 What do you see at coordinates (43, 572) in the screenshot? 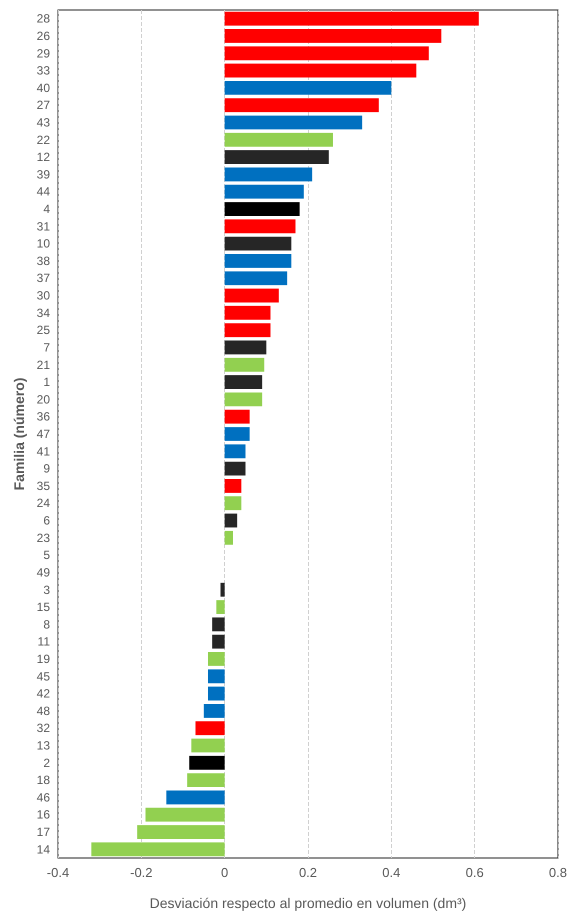
I see `y-tick-label: 49` at bounding box center [43, 572].